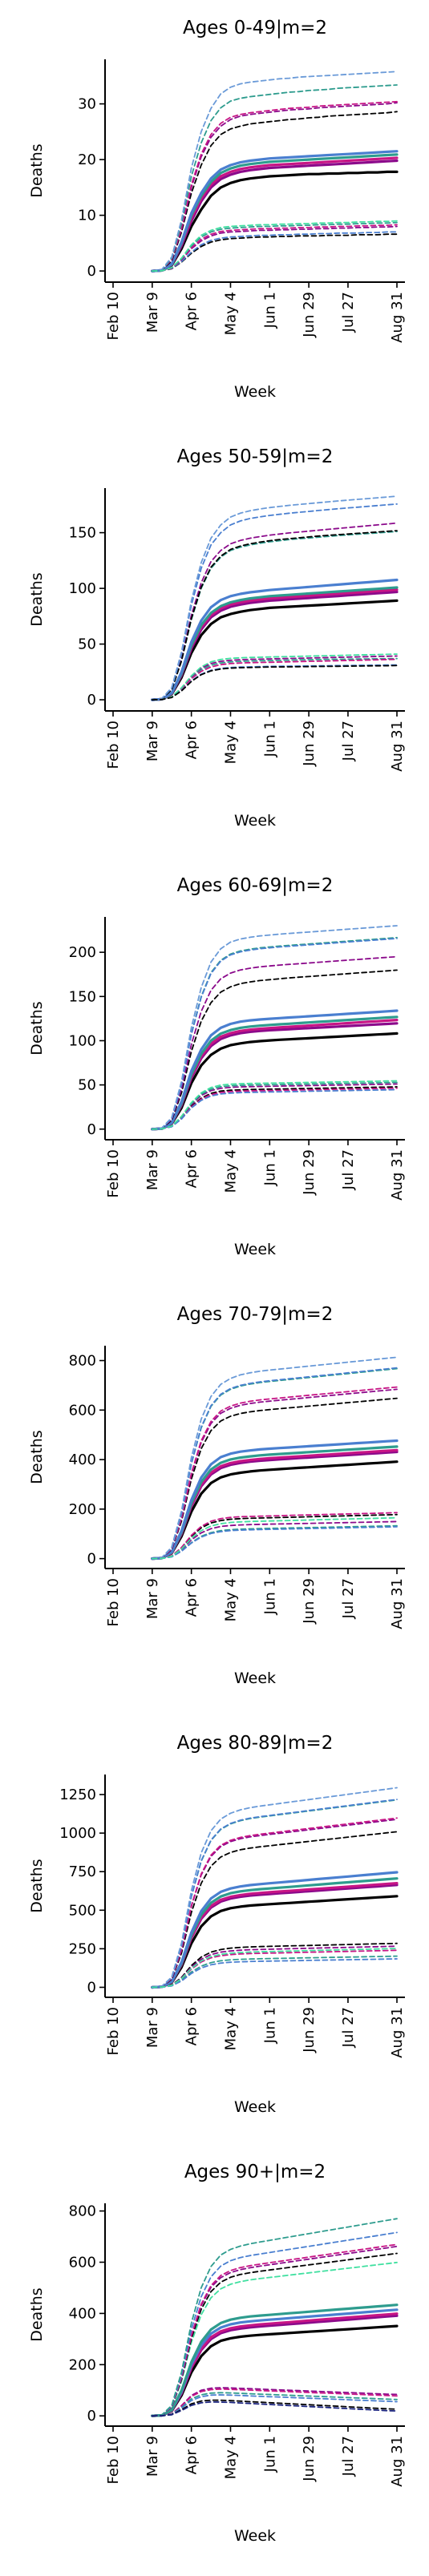 The image size is (429, 2576). Describe the element at coordinates (82, 1510) in the screenshot. I see `y-tick-label: 200` at that location.